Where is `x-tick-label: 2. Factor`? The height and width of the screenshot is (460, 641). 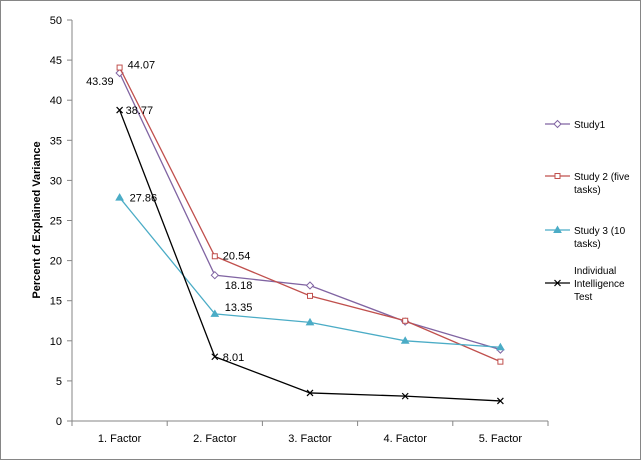 x-tick-label: 2. Factor is located at coordinates (215, 439).